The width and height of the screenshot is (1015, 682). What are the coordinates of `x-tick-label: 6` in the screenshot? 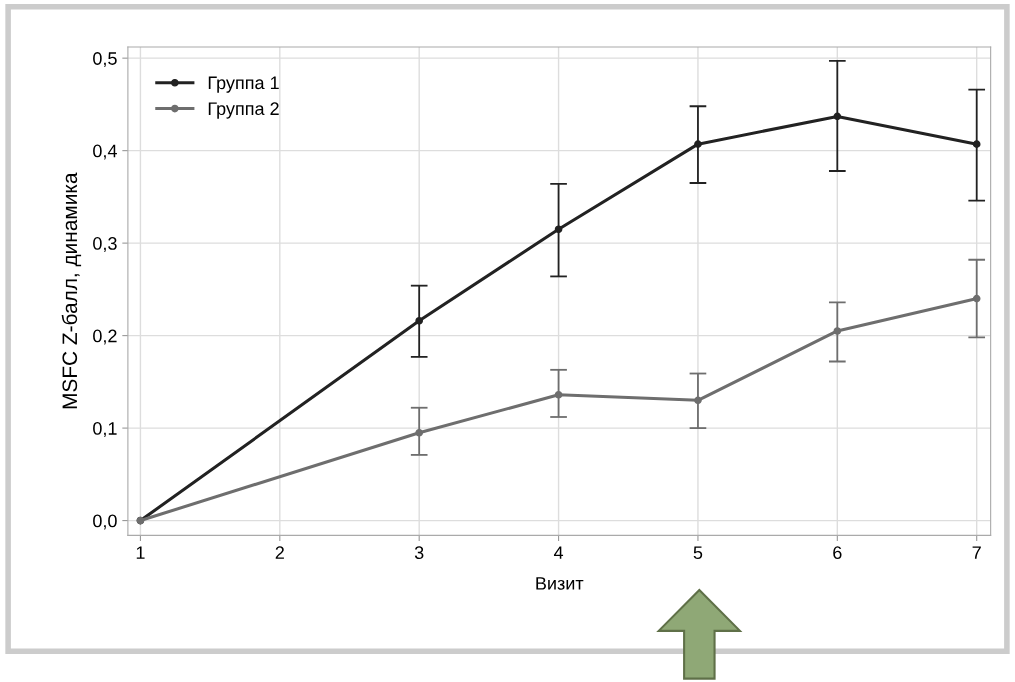 It's located at (837, 553).